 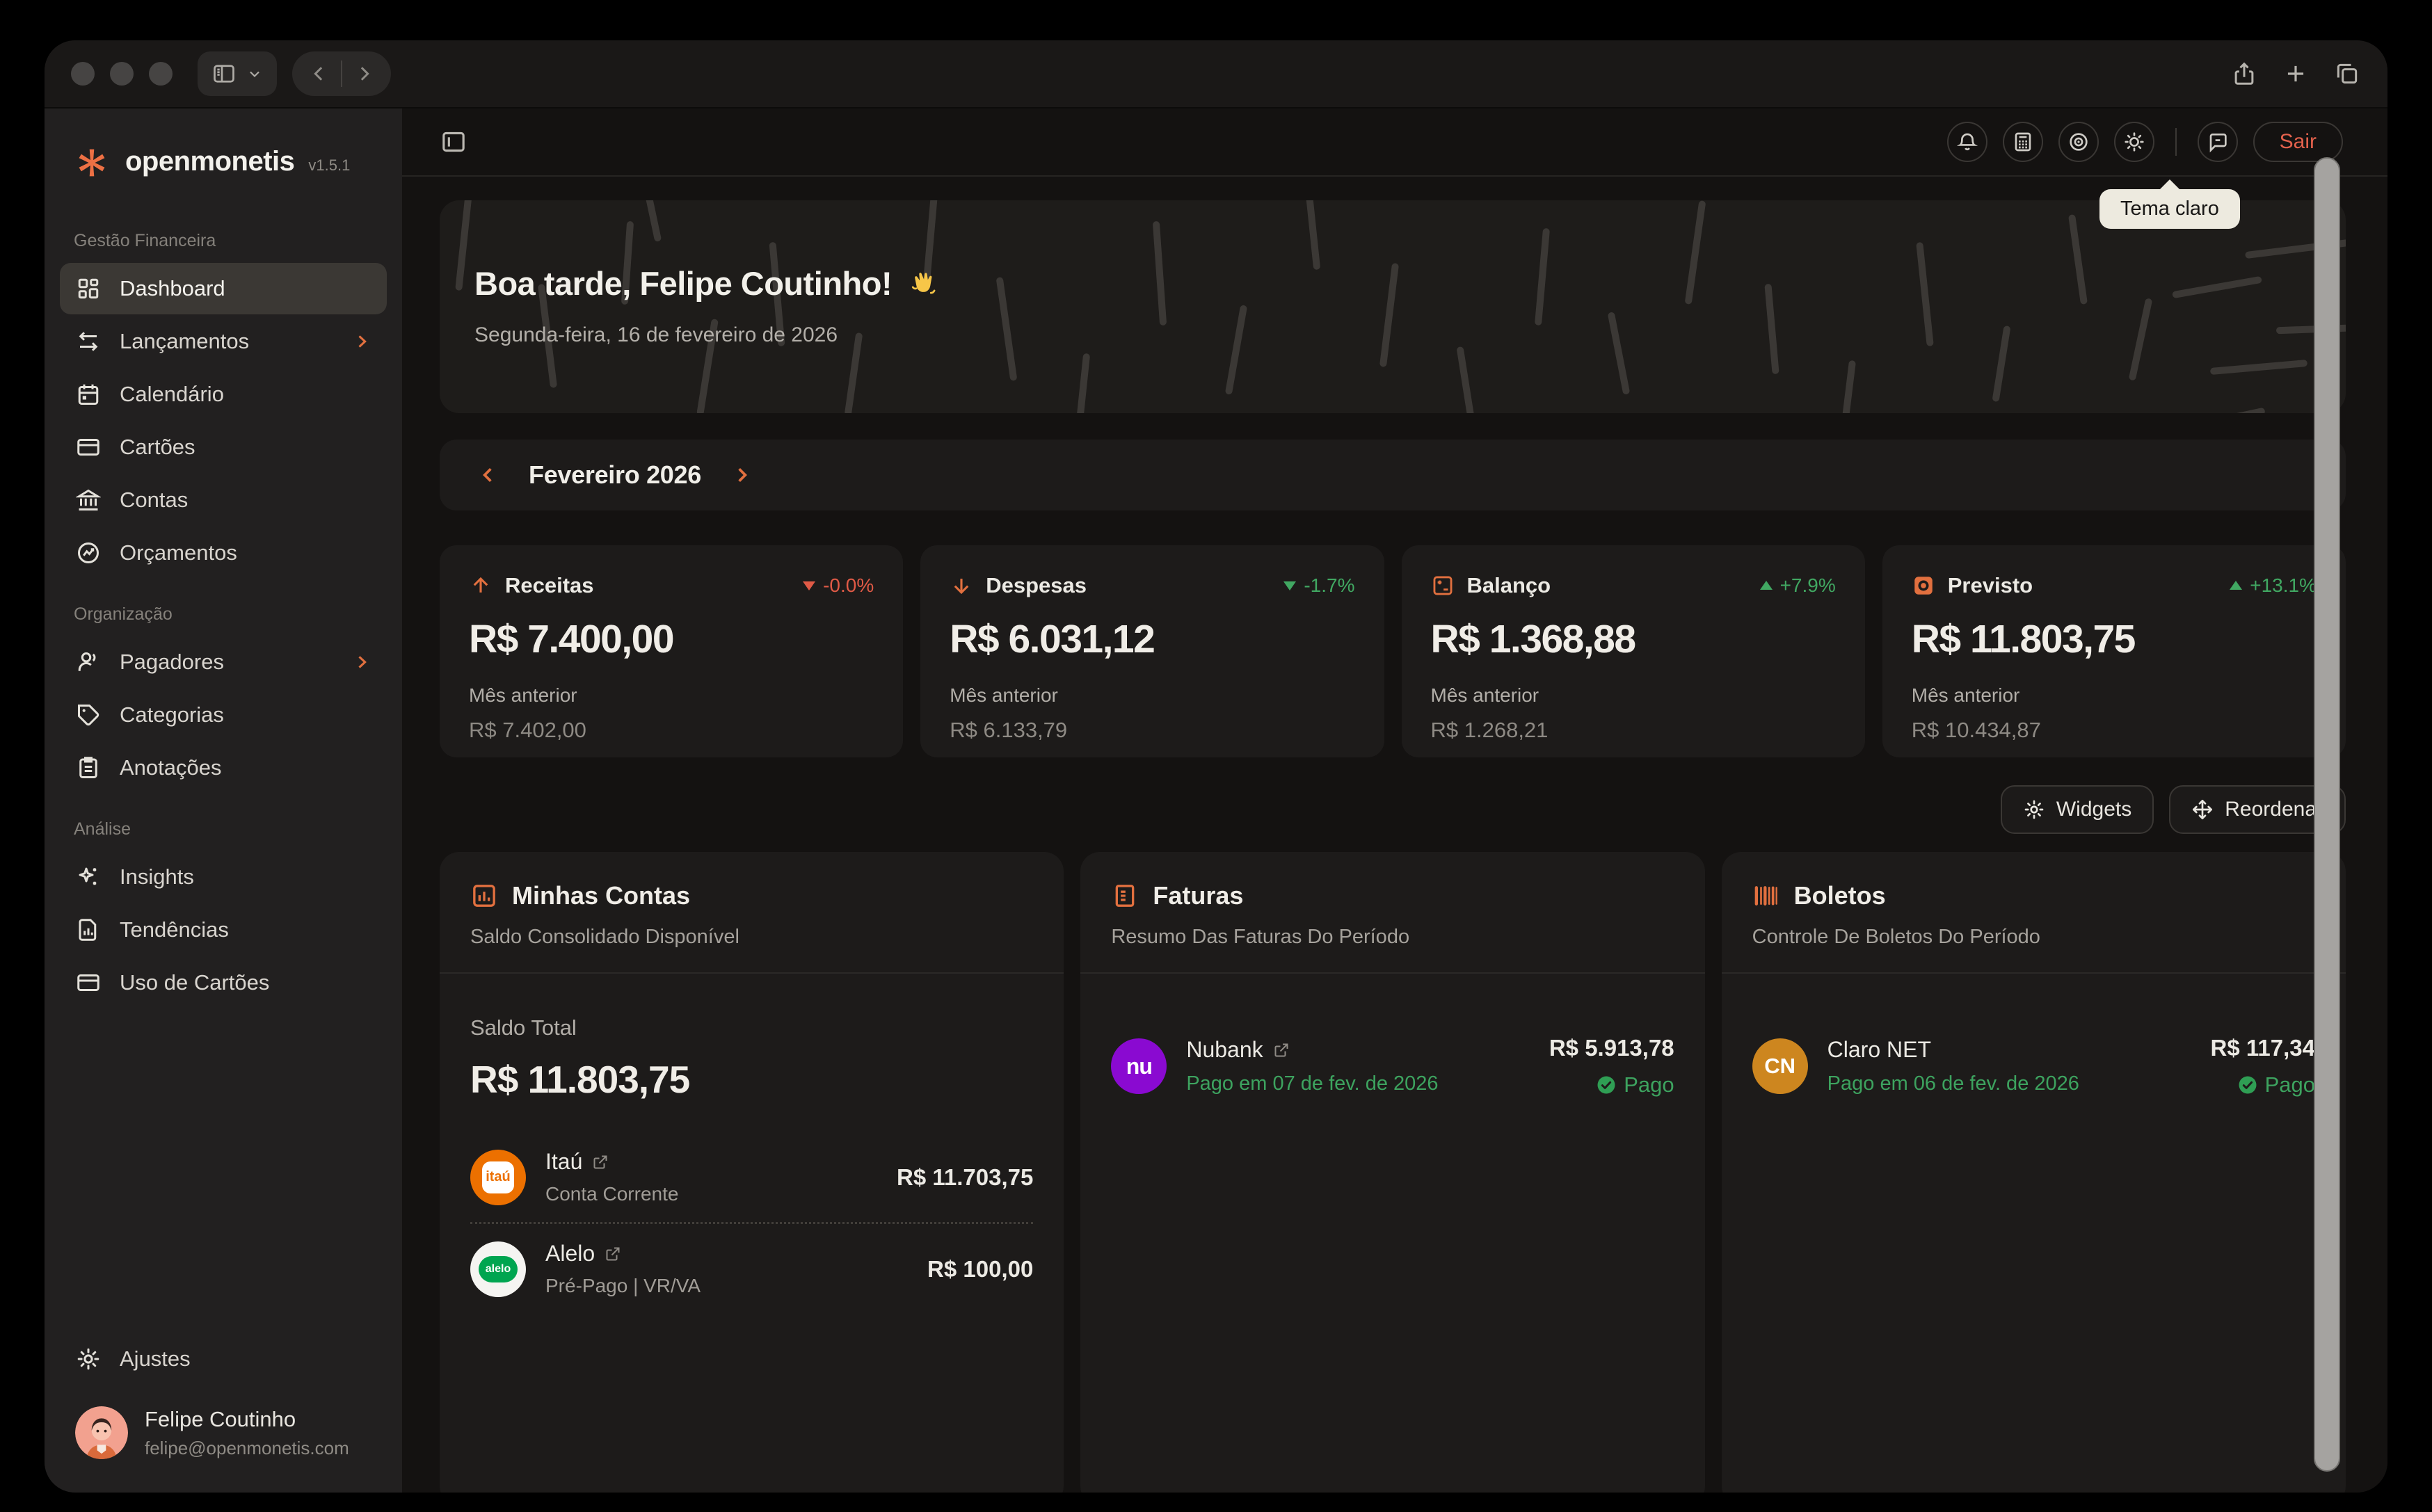 I want to click on plus-icon, so click(x=2296, y=74).